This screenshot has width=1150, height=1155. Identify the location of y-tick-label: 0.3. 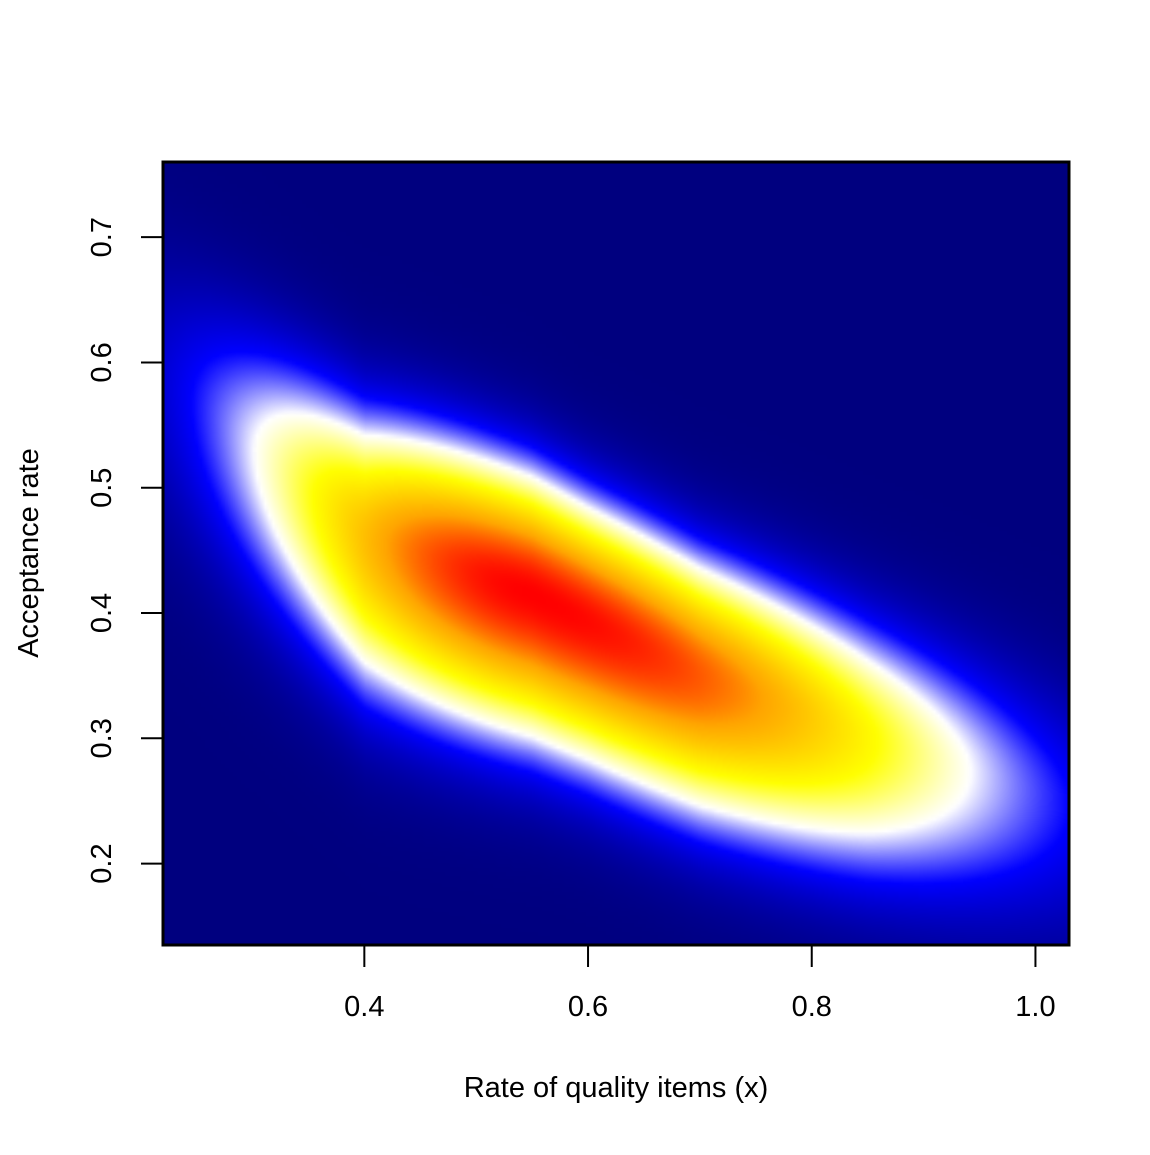
(102, 738).